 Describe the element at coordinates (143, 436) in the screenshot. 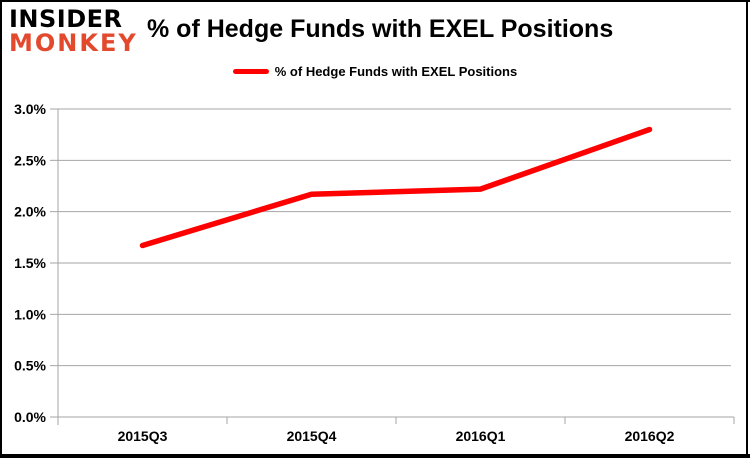

I see `x-tick-label: 2015Q3` at that location.